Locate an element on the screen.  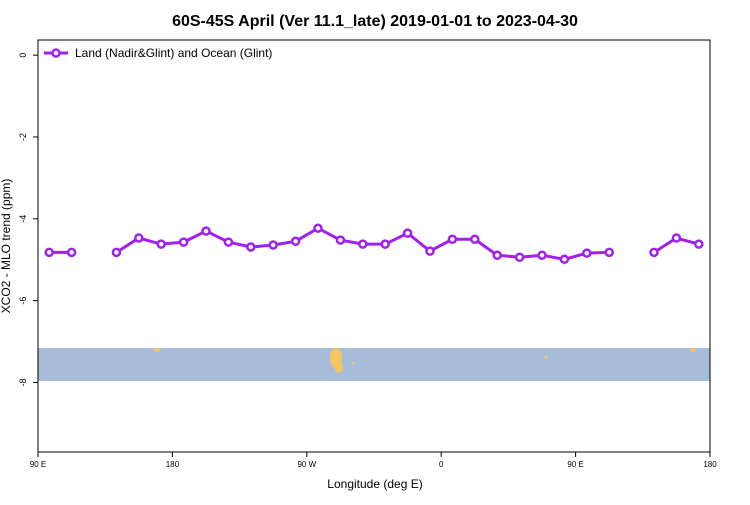
map-band is located at coordinates (374, 364).